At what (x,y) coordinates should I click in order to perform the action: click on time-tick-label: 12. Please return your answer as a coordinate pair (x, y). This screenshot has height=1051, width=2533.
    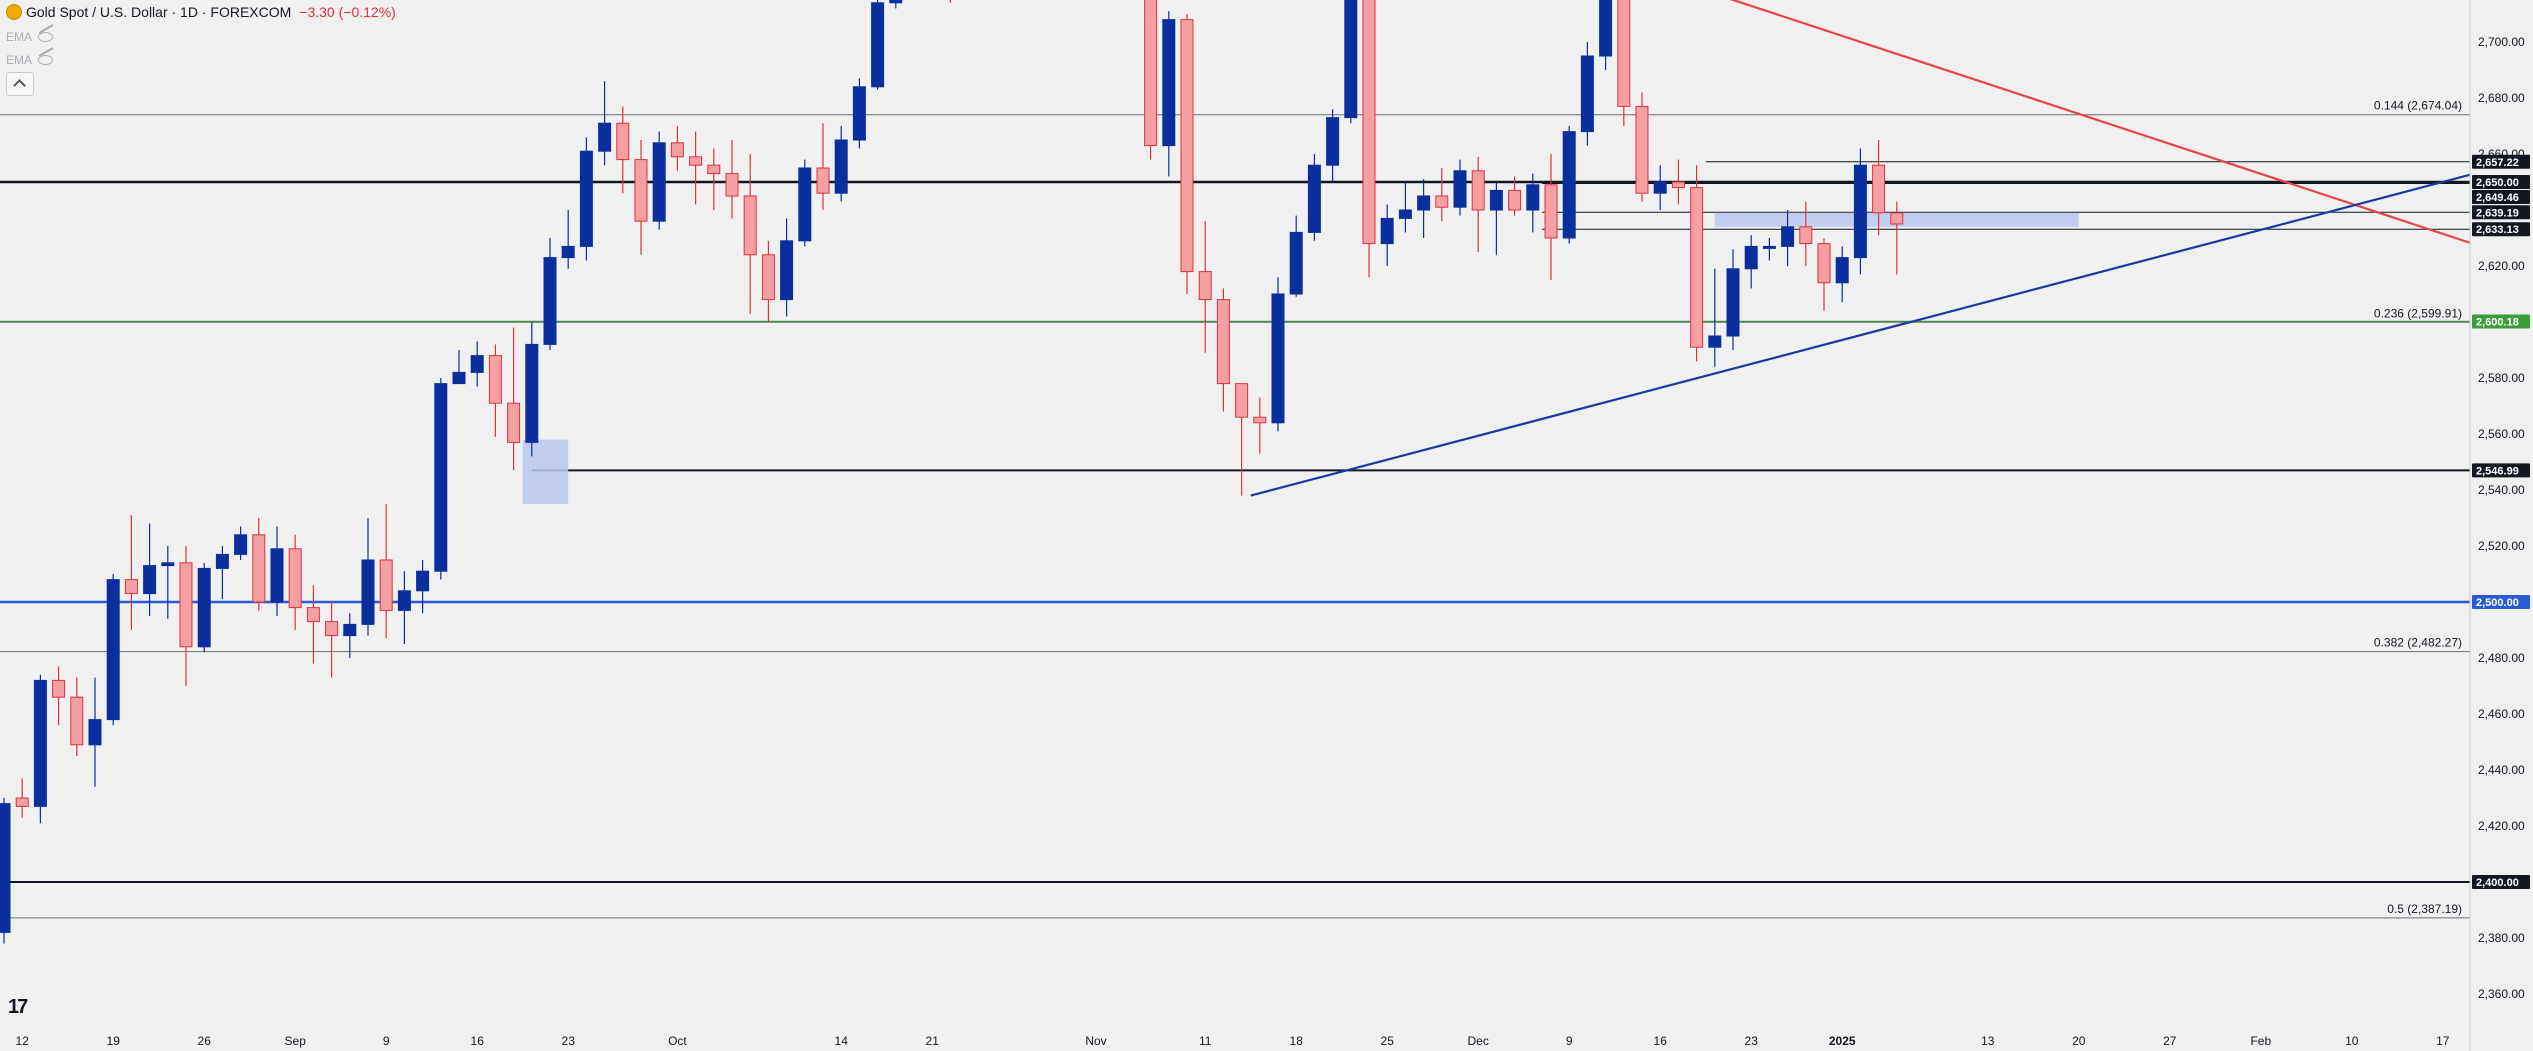
    Looking at the image, I should click on (23, 1041).